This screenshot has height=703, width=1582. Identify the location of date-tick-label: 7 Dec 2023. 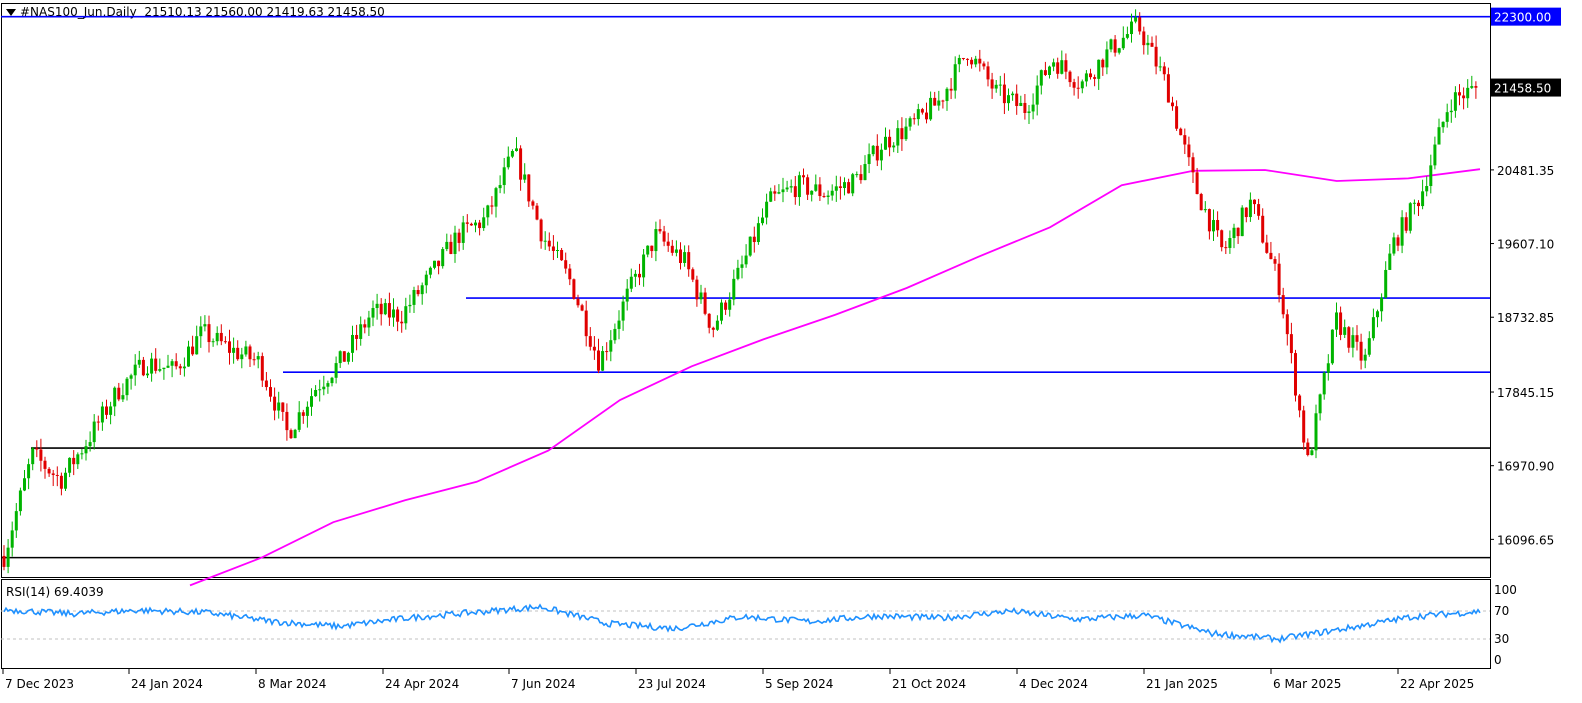
(39, 684).